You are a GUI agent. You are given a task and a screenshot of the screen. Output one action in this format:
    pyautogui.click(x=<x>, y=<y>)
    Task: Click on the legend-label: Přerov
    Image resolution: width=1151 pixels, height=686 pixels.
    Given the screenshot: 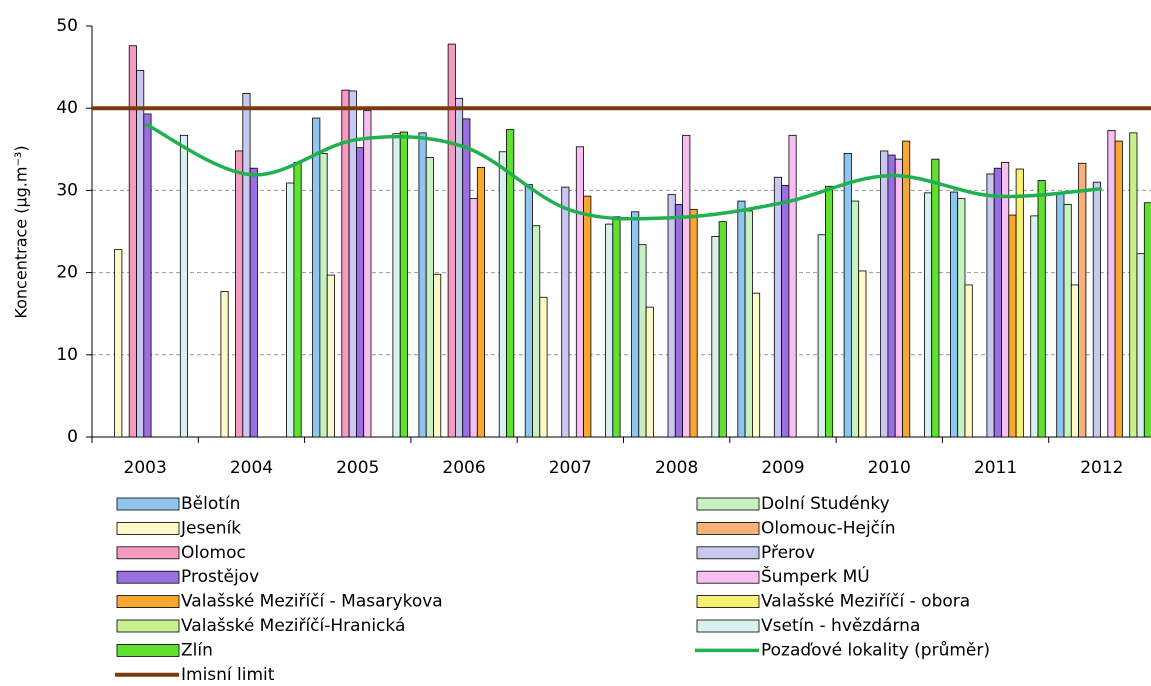 What is the action you would take?
    pyautogui.click(x=788, y=553)
    